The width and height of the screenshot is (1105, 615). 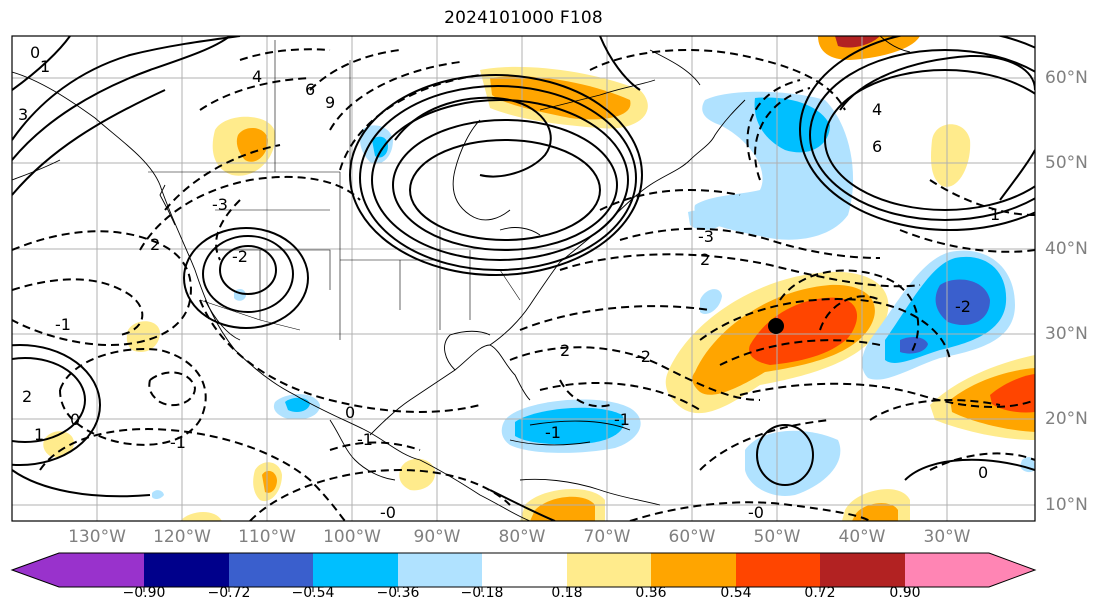 I want to click on latitude-label: 60°N, so click(x=1066, y=78).